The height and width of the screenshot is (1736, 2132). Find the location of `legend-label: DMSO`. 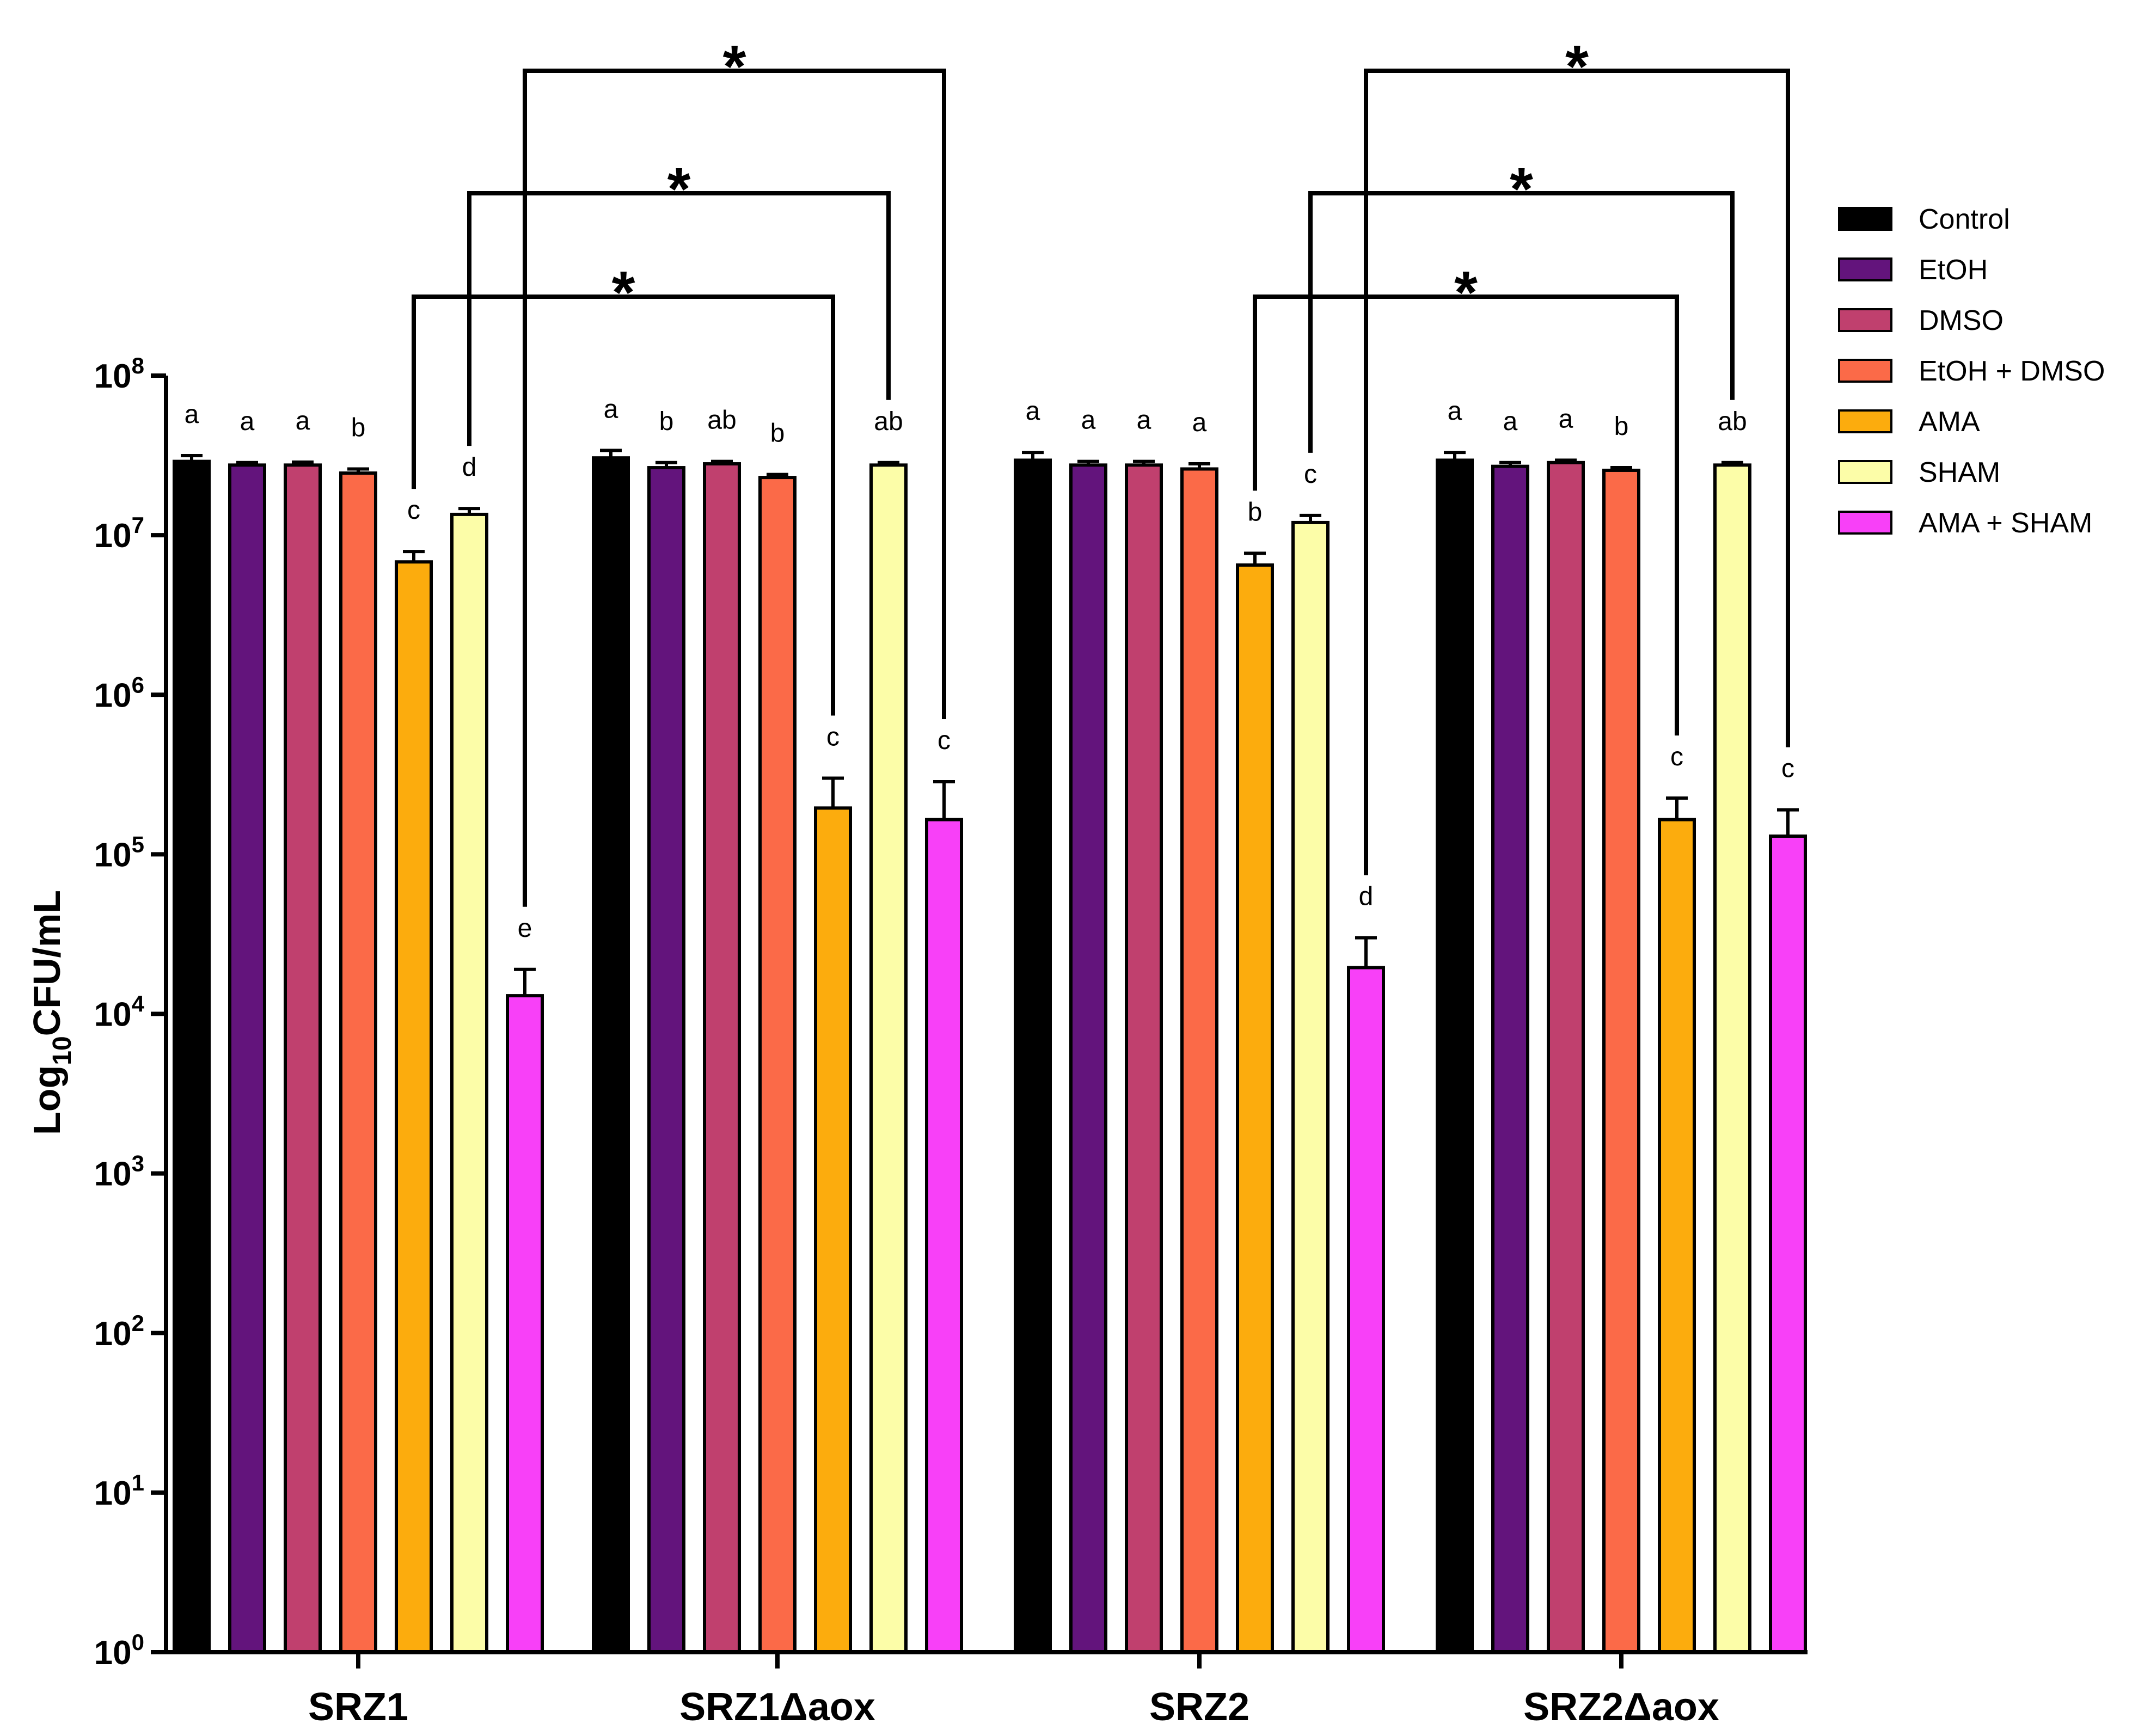

legend-label: DMSO is located at coordinates (1962, 320).